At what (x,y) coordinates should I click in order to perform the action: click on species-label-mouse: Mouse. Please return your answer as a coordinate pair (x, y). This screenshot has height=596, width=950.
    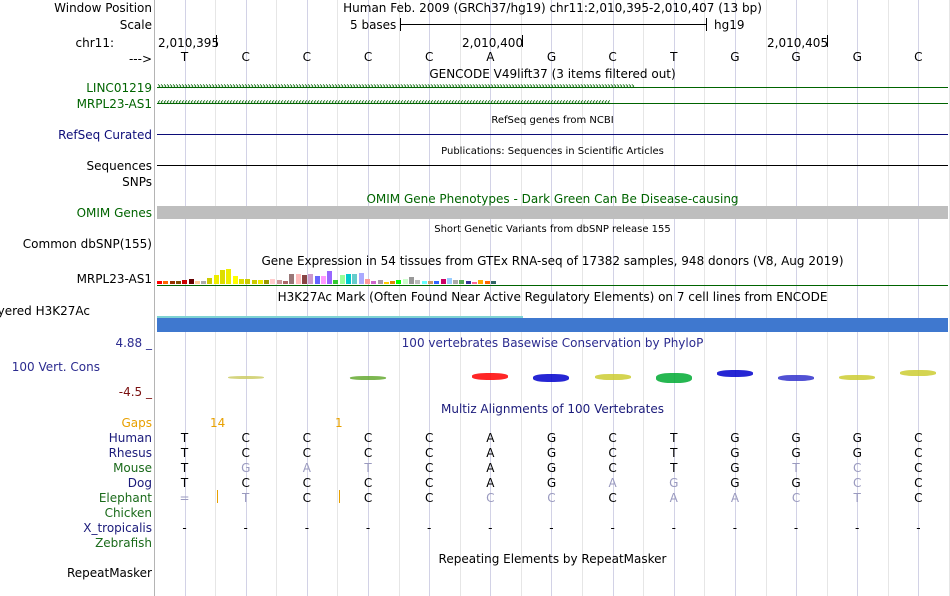
    Looking at the image, I should click on (132, 468).